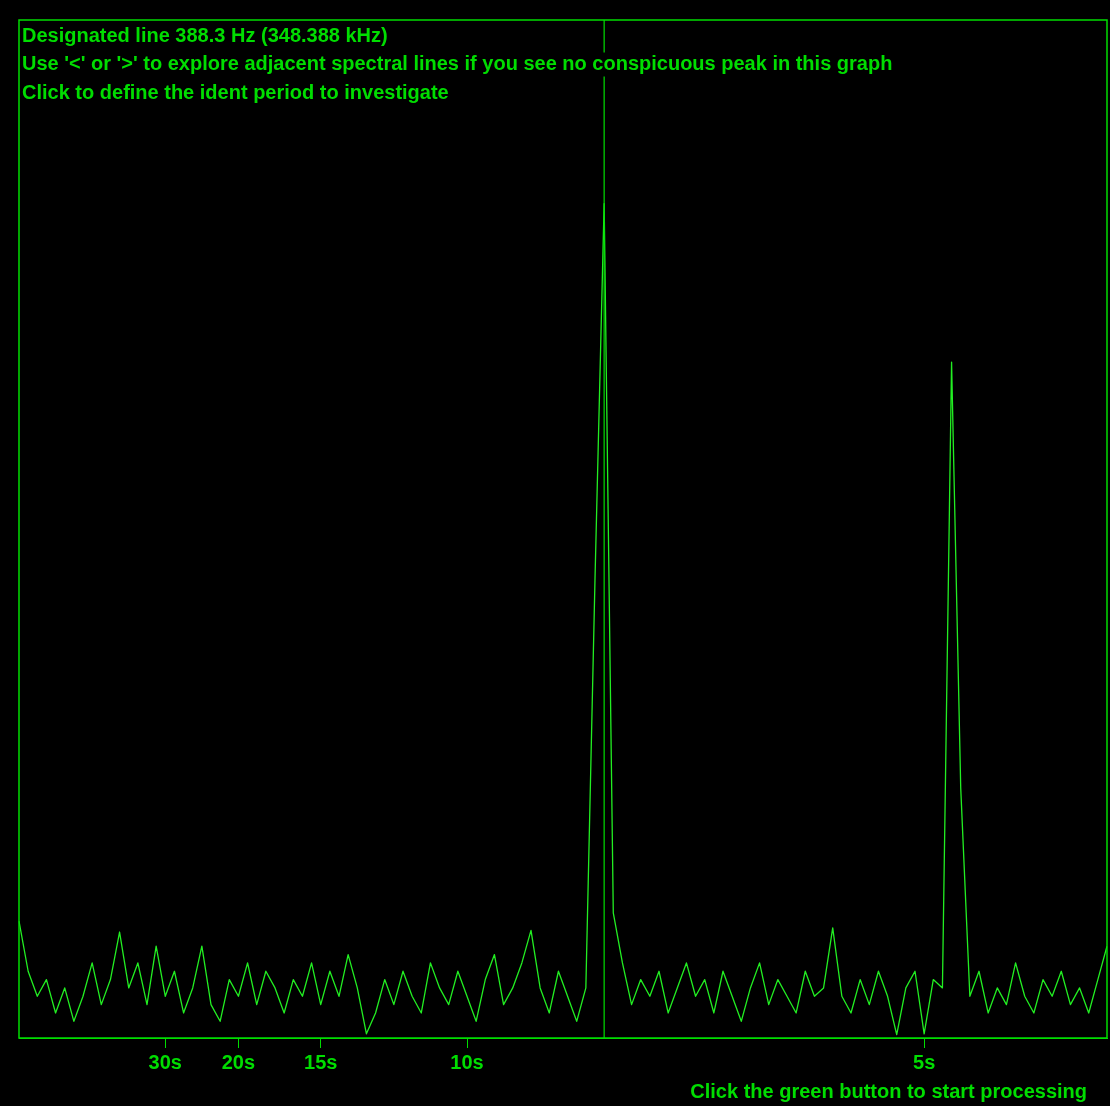  What do you see at coordinates (888, 1090) in the screenshot?
I see `text: Click the green button to start processing` at bounding box center [888, 1090].